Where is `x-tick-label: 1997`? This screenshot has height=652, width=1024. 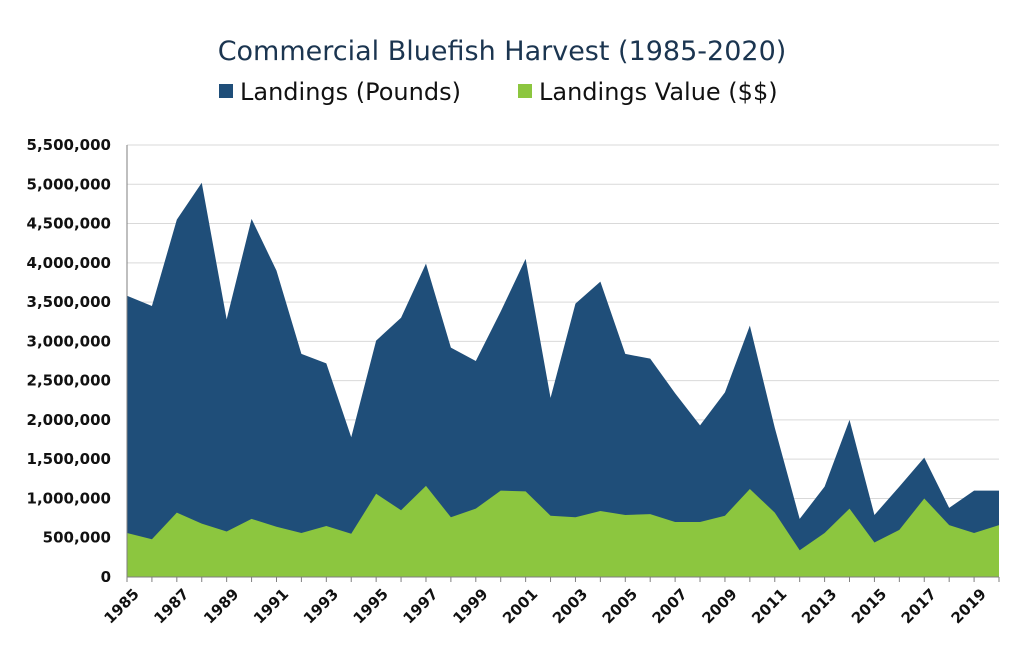 x-tick-label: 1997 is located at coordinates (420, 606).